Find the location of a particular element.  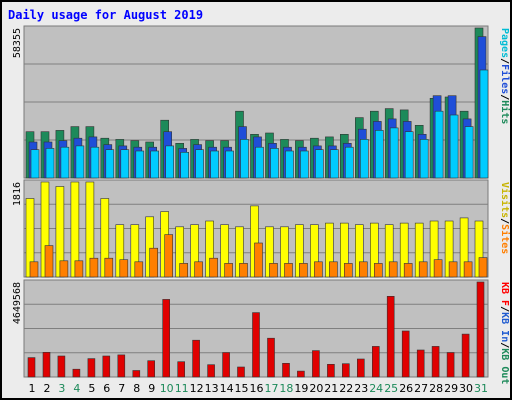

x-tick-day-15: 15 is located at coordinates (242, 388).